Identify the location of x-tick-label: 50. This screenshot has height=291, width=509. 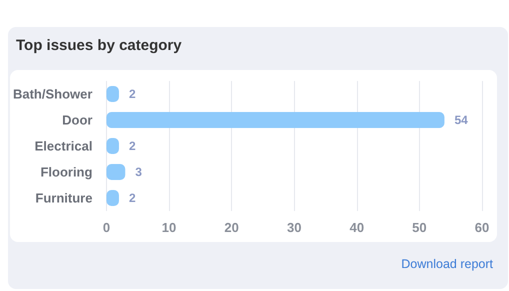
(419, 227).